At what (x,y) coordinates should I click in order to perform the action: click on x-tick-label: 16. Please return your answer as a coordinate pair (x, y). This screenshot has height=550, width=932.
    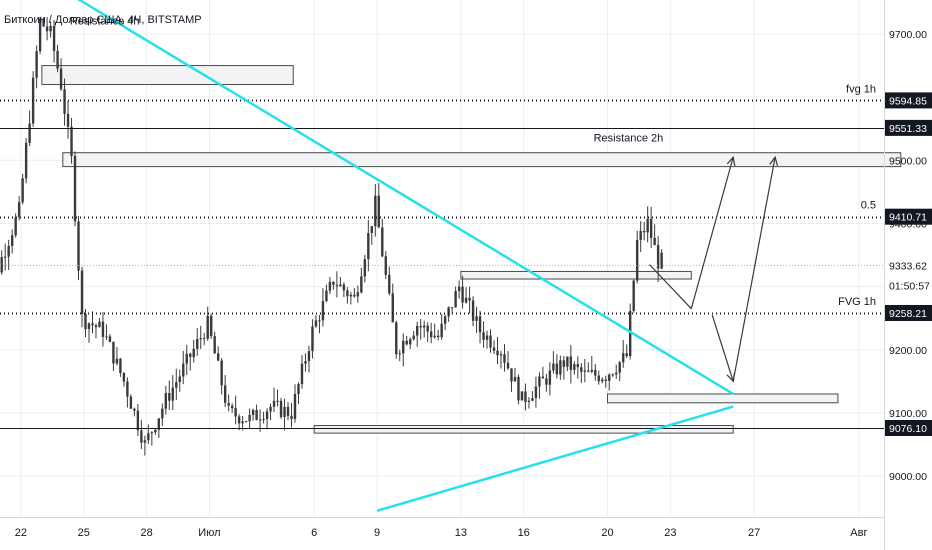
    Looking at the image, I should click on (524, 533).